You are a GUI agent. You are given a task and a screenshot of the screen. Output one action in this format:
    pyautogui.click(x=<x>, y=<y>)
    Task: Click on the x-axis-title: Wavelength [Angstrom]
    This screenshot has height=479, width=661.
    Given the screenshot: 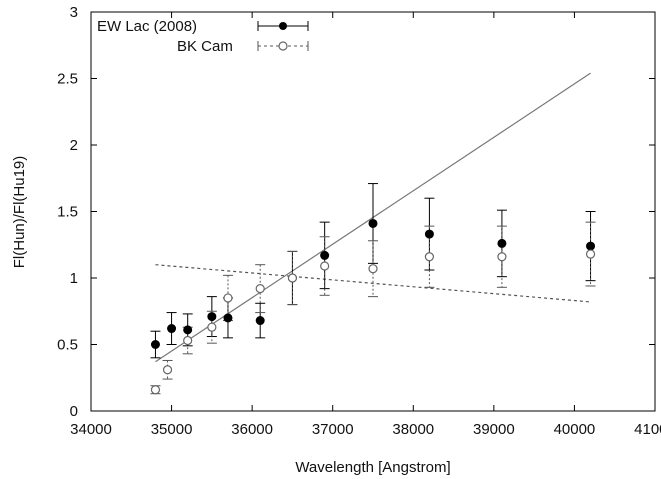 What is the action you would take?
    pyautogui.click(x=372, y=467)
    